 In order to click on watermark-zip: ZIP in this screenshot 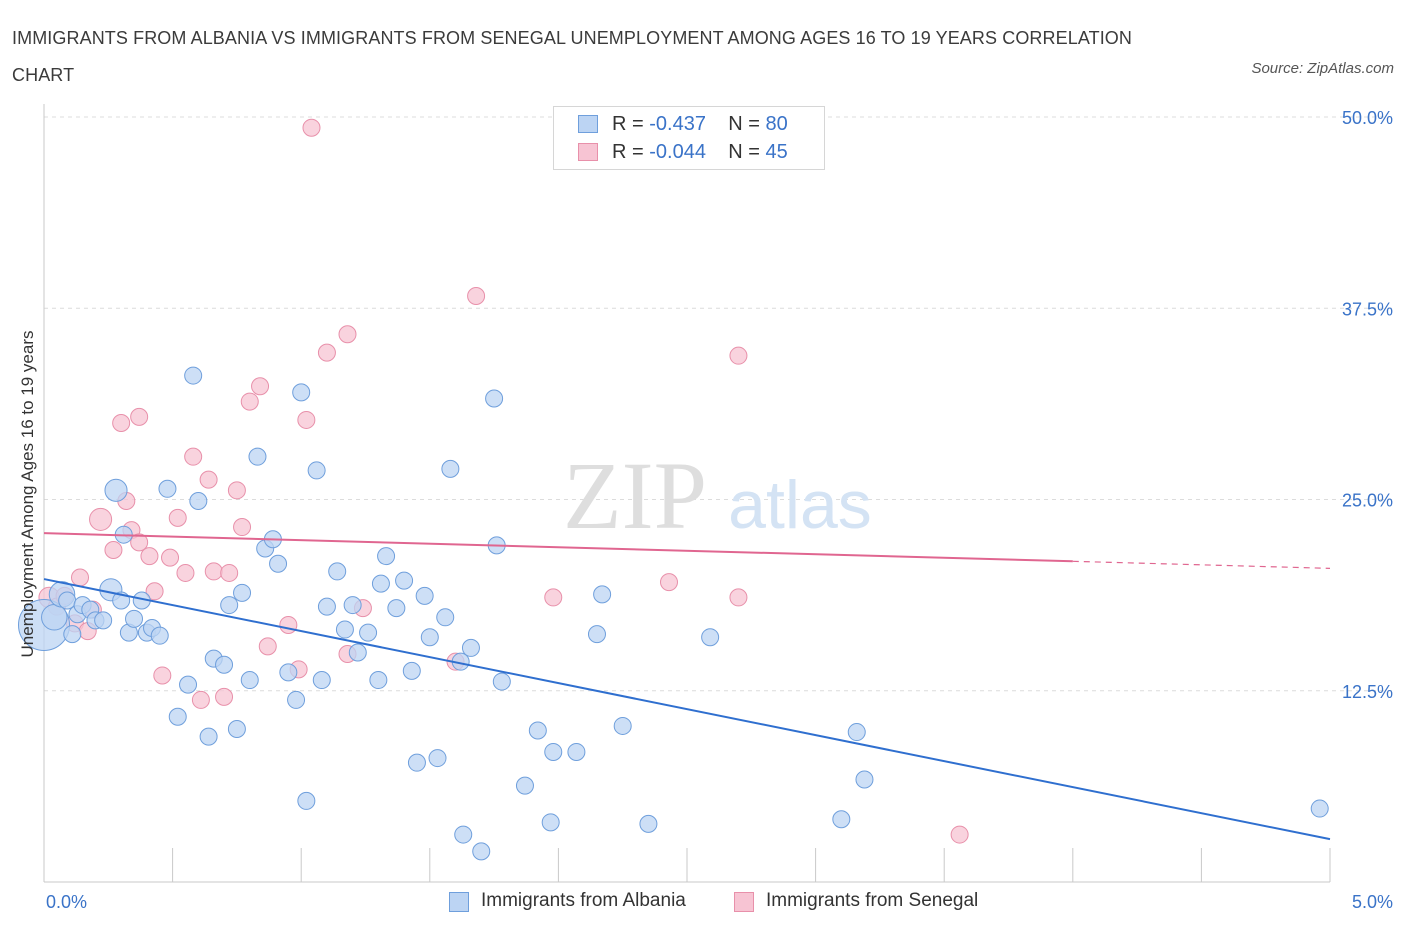, I will do `click(635, 495)`.